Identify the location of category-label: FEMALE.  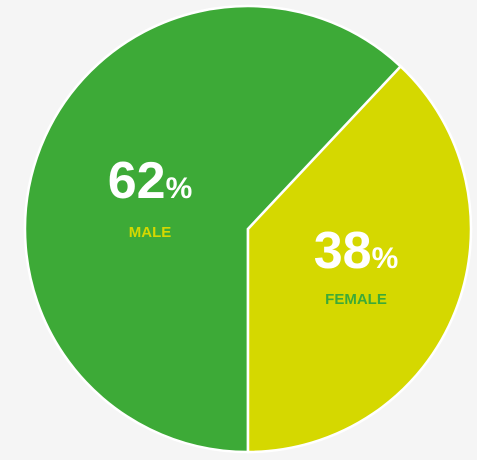
(356, 299).